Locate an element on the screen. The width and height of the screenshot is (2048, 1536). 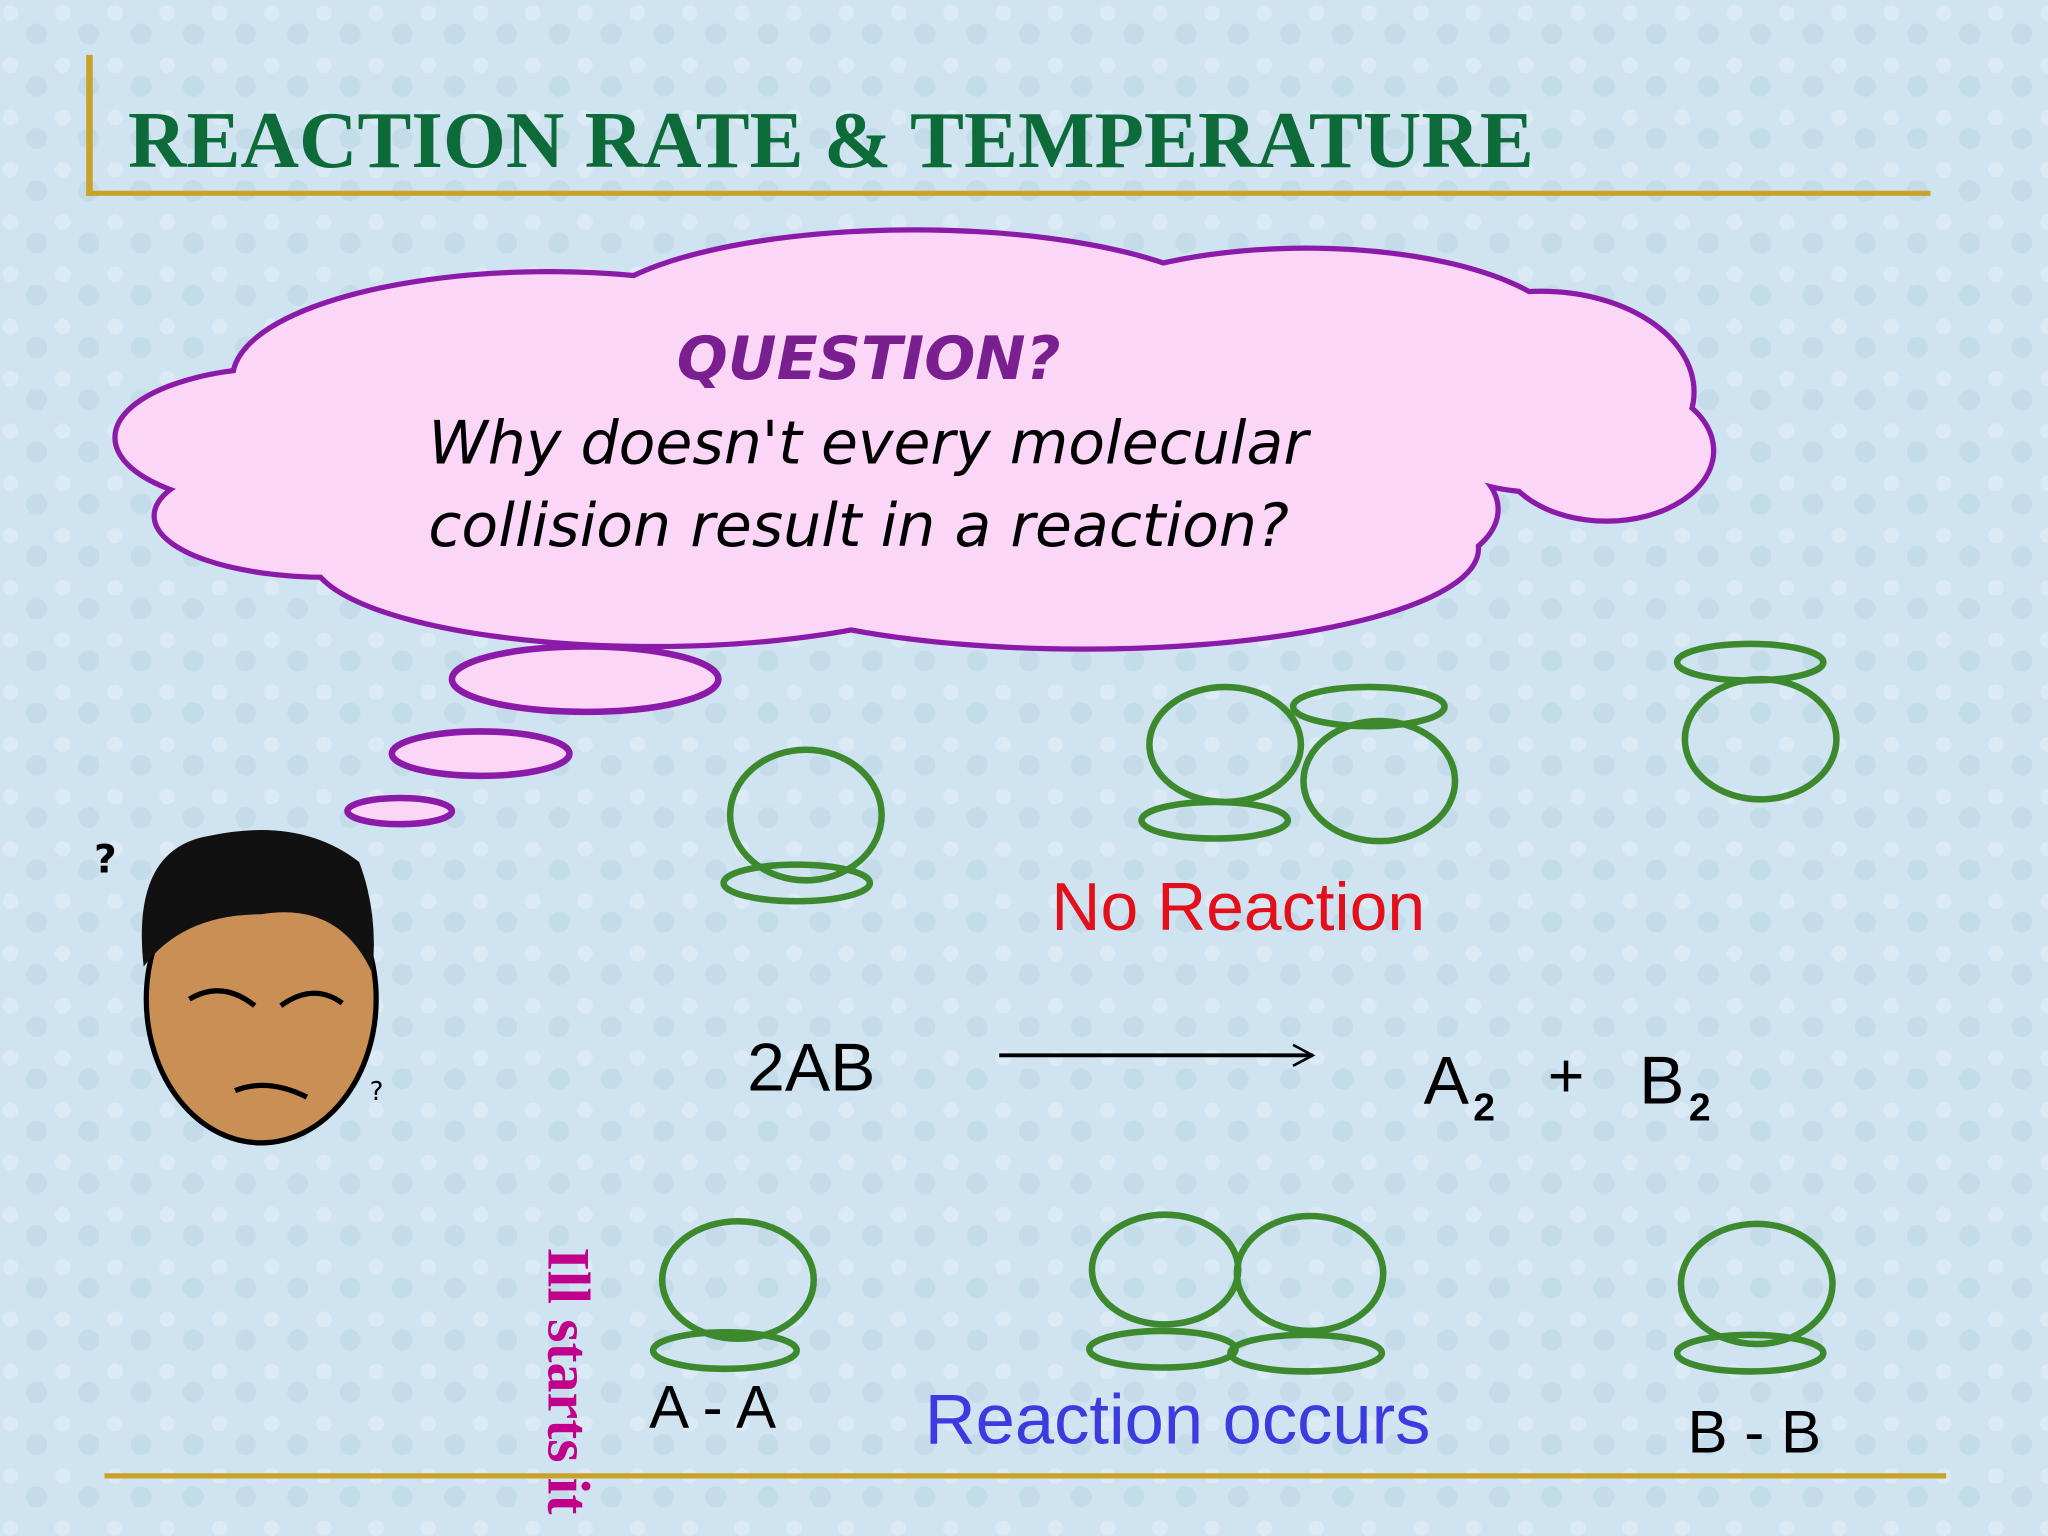
arrow-head is located at coordinates (1304, 1055).